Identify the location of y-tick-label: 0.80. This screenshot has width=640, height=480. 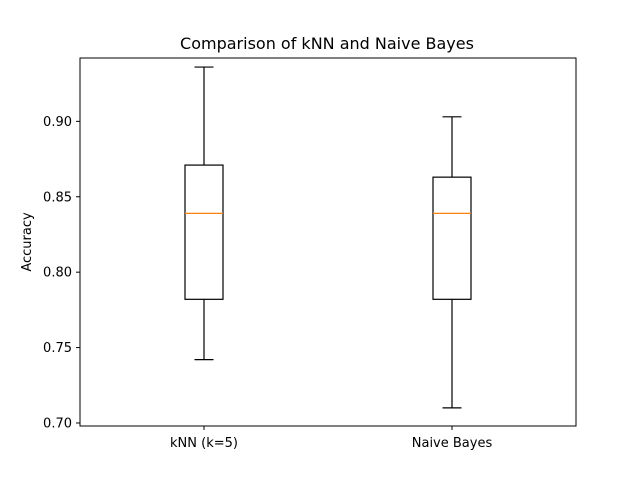
(57, 273).